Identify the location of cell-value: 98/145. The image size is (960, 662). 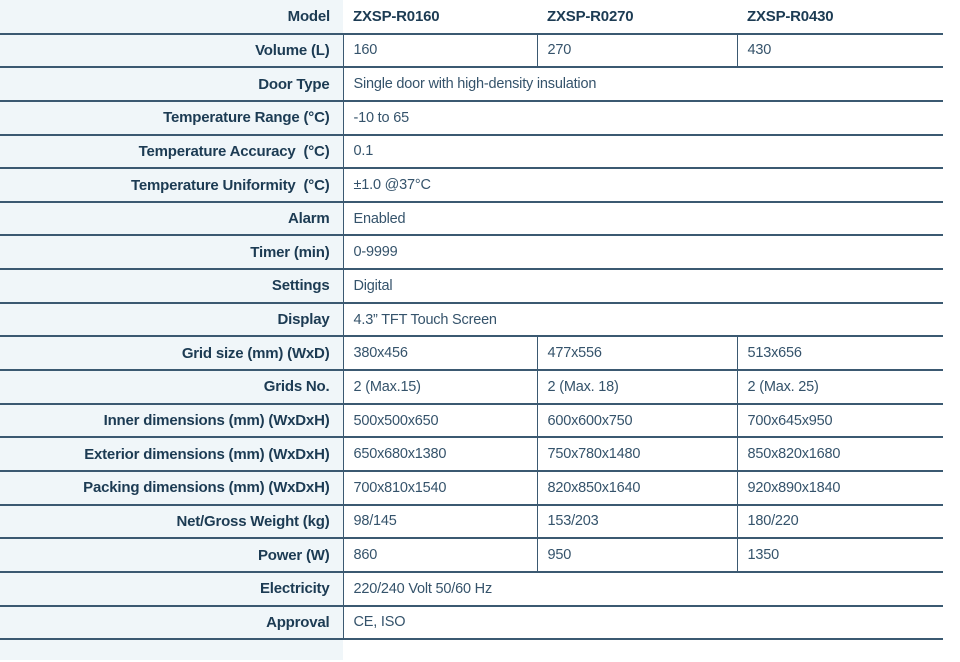
(440, 522).